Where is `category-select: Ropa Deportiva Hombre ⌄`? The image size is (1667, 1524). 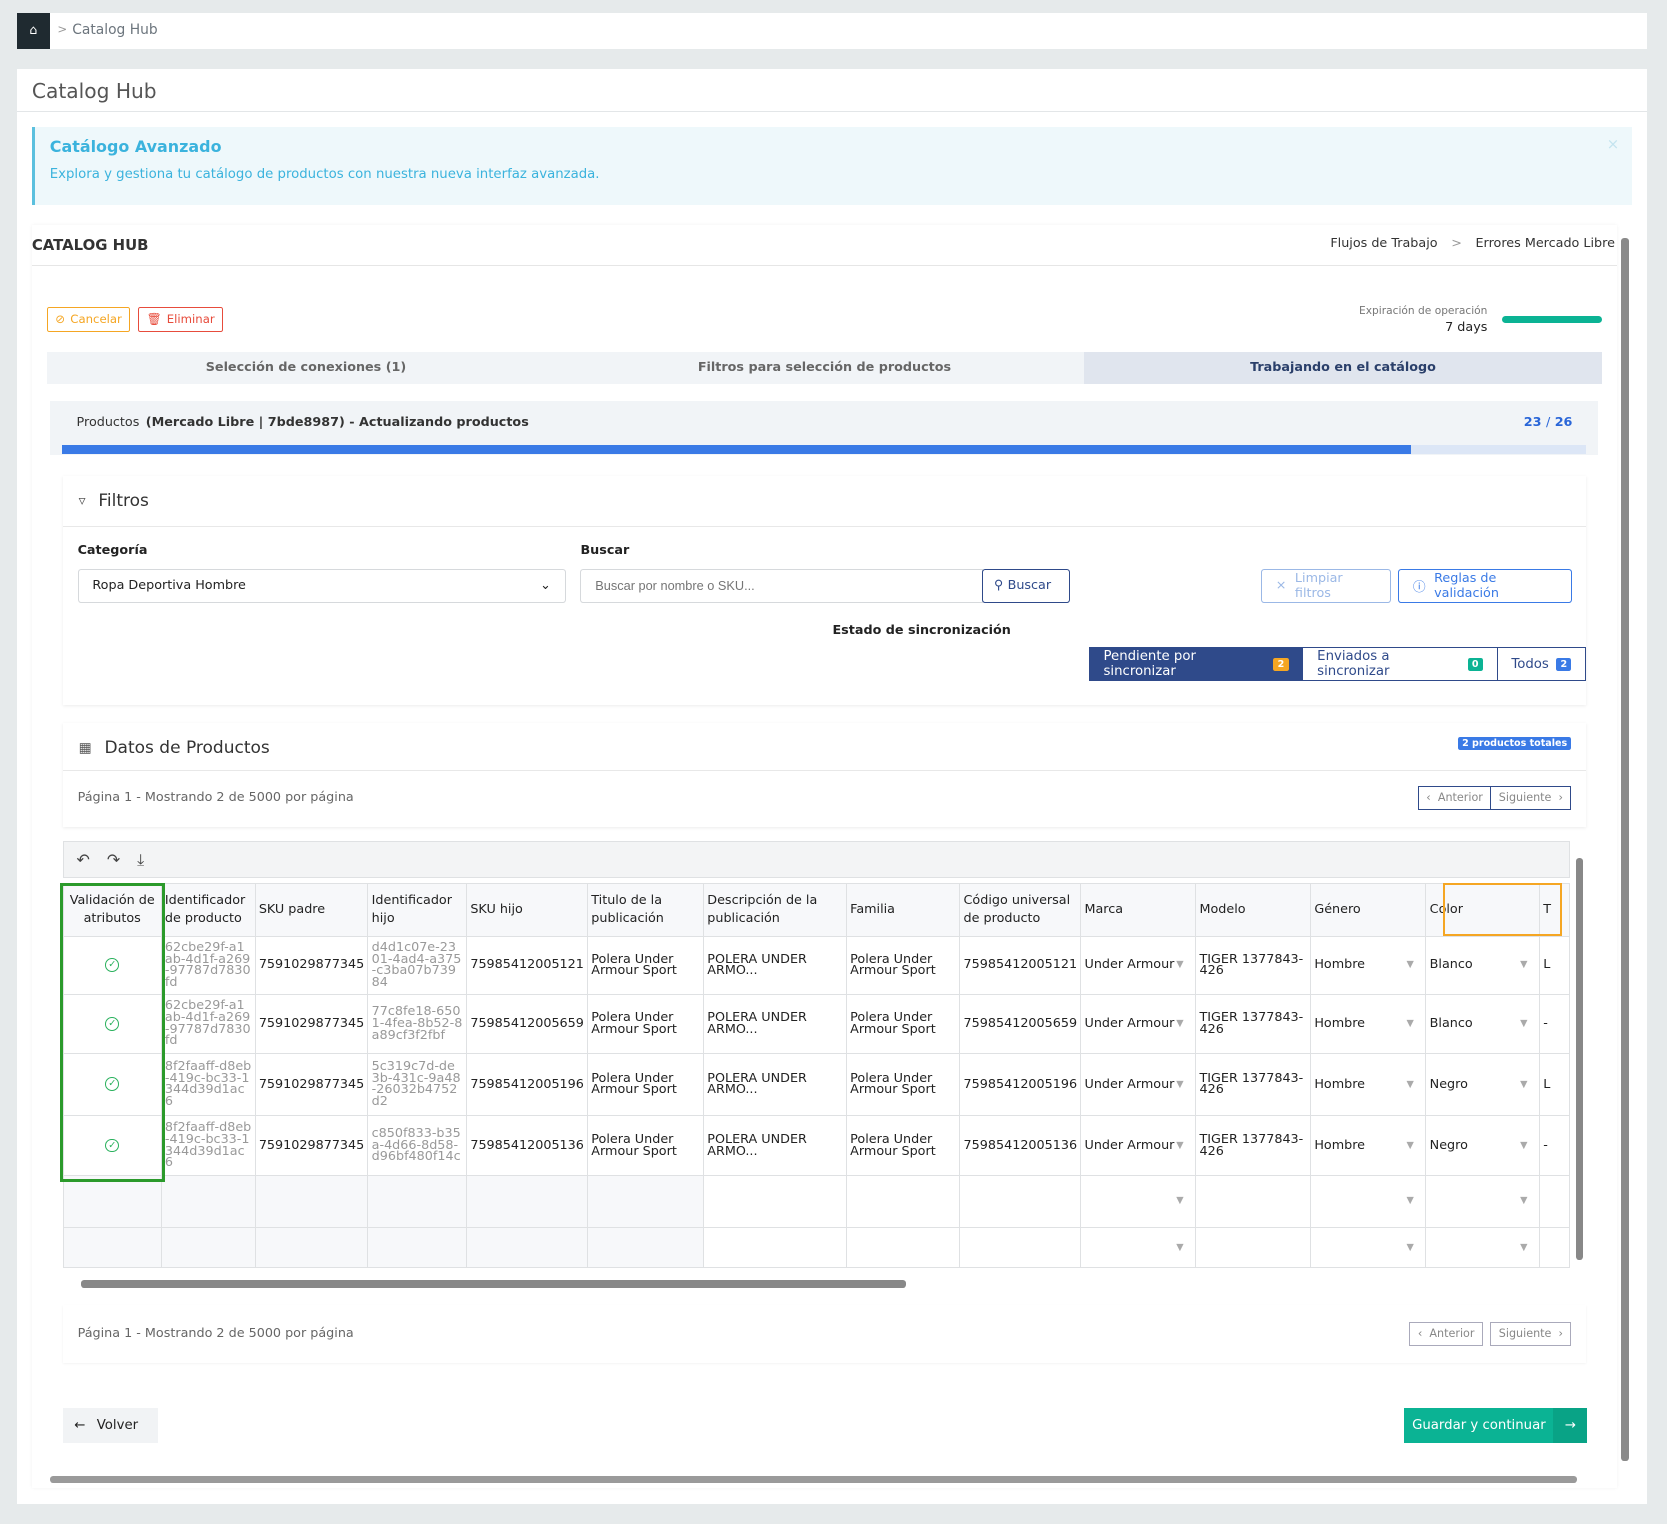 category-select: Ropa Deportiva Hombre ⌄ is located at coordinates (321, 585).